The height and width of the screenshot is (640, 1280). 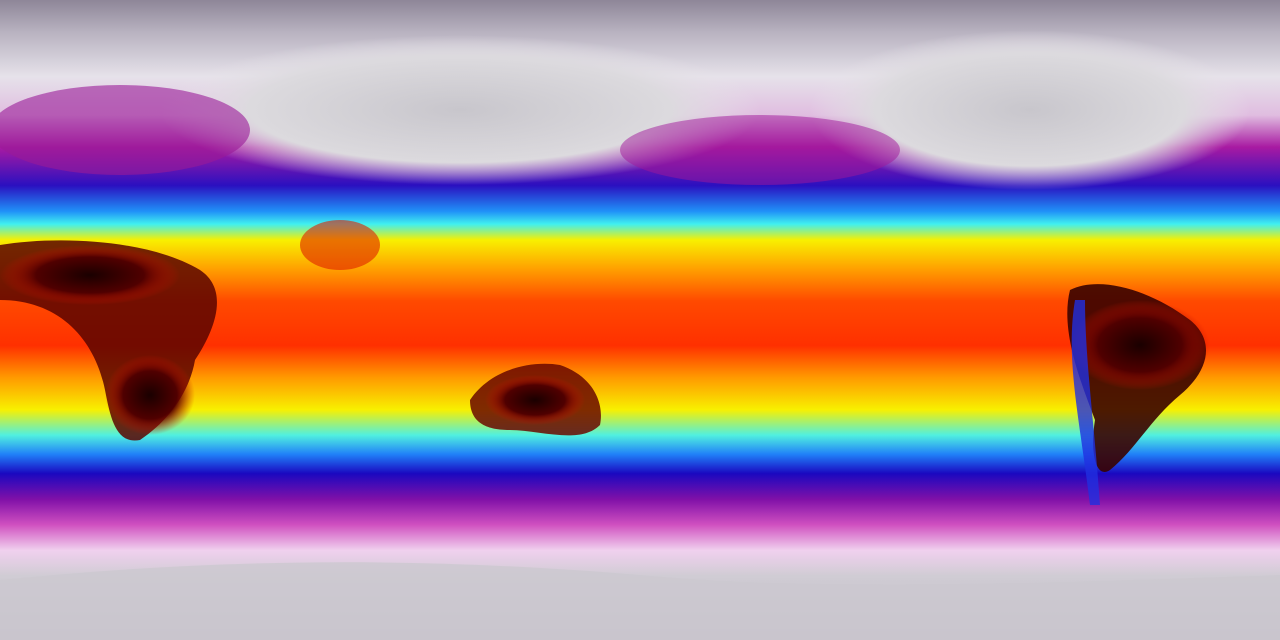 What do you see at coordinates (125, 130) in the screenshot?
I see `europe-magenta-region` at bounding box center [125, 130].